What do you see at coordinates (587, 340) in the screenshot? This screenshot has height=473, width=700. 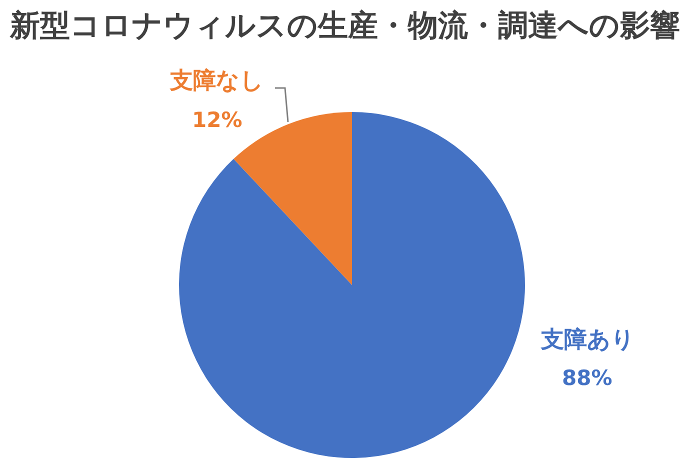 I see `slice-label: 支障あり` at bounding box center [587, 340].